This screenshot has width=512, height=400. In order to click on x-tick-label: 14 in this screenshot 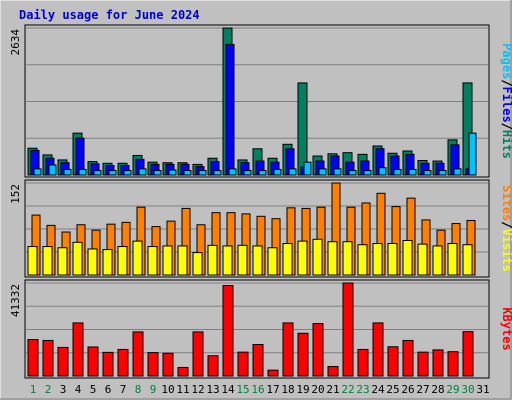, I will do `click(228, 389)`.